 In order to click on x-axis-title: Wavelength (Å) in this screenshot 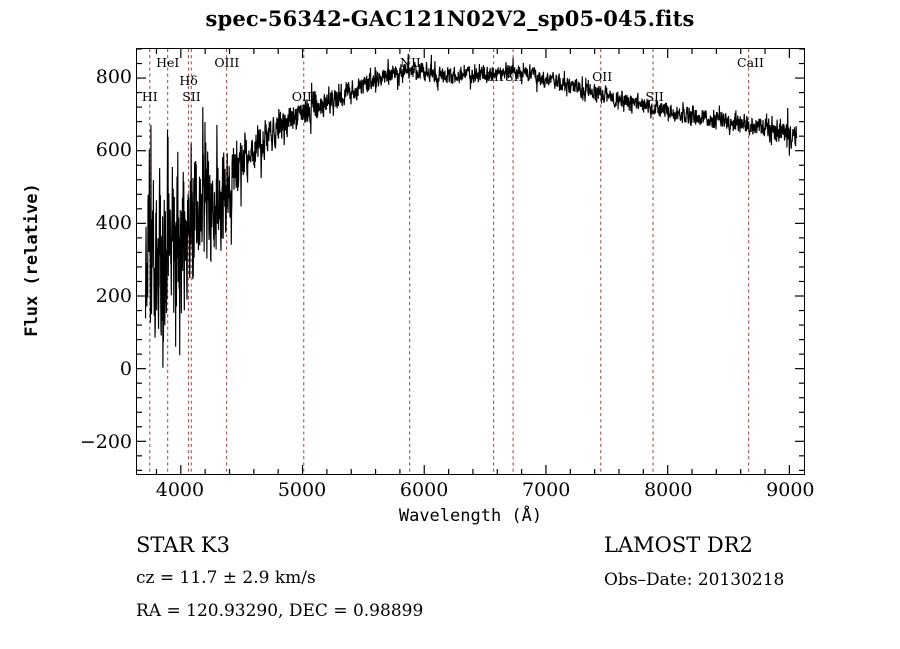, I will do `click(470, 516)`.